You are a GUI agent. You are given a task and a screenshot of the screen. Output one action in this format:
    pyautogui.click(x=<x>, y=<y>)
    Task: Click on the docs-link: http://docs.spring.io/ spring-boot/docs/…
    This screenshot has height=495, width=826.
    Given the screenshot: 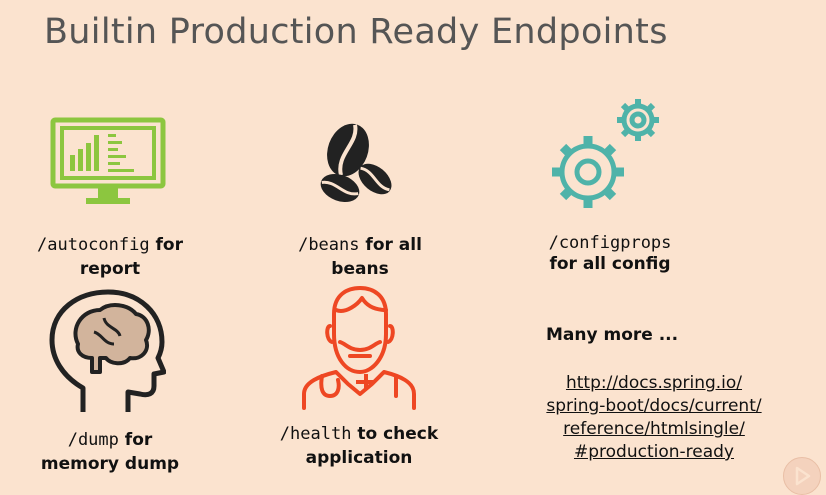 What is the action you would take?
    pyautogui.click(x=654, y=417)
    